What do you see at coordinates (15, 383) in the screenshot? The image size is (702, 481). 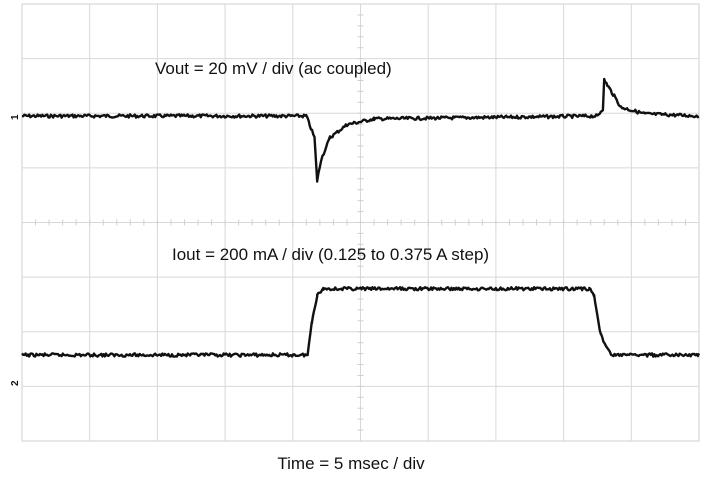 I see `channel-2-marker: 2` at bounding box center [15, 383].